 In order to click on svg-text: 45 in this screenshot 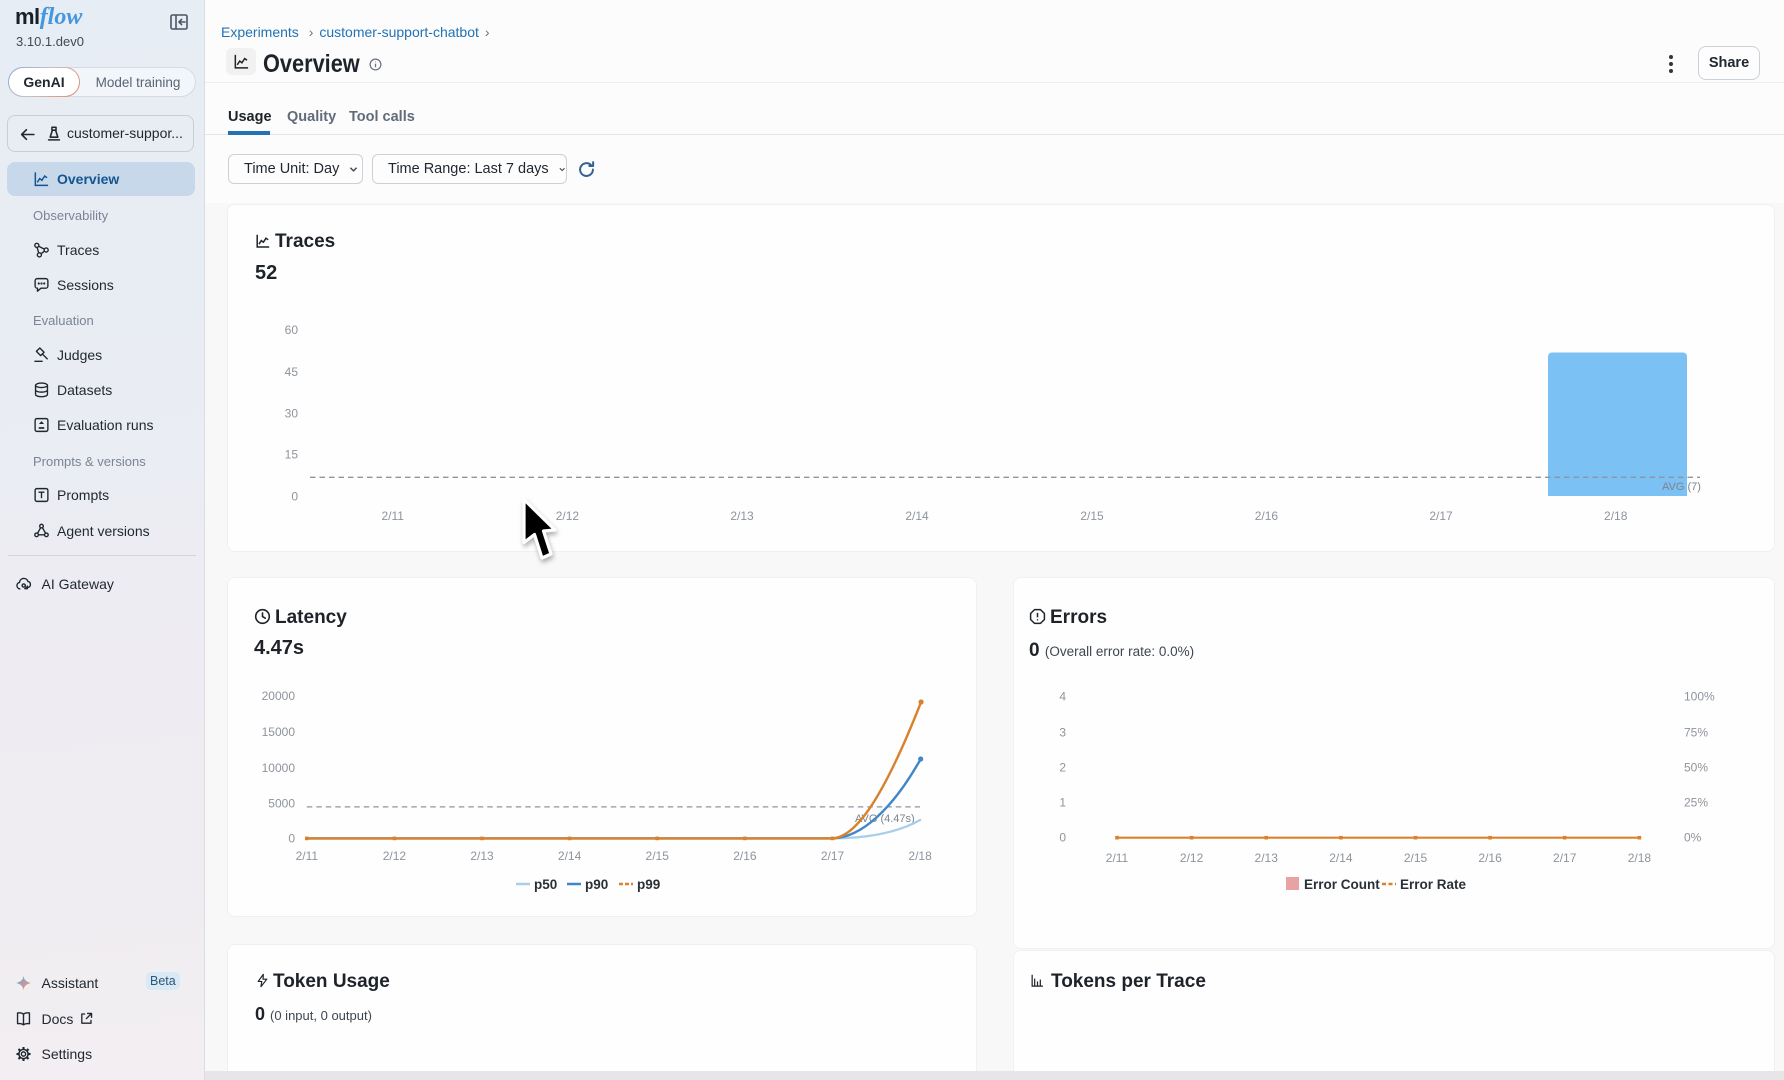, I will do `click(292, 372)`.